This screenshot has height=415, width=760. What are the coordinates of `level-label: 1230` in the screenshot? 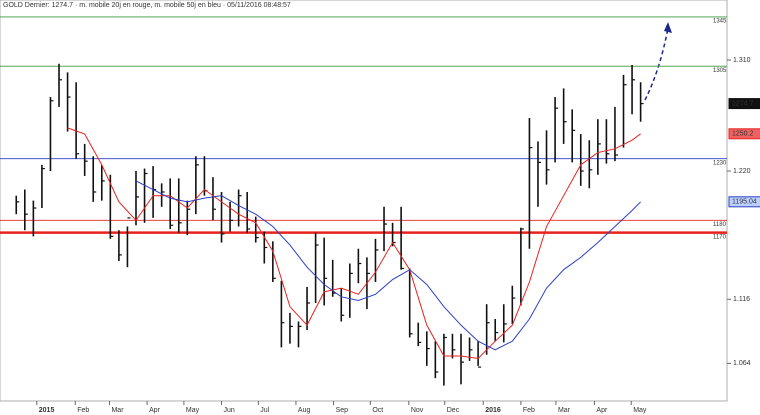 It's located at (720, 163).